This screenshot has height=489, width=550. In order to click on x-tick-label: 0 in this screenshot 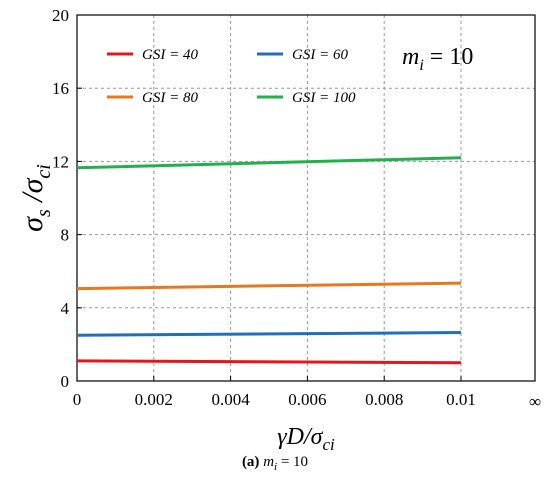, I will do `click(77, 399)`.